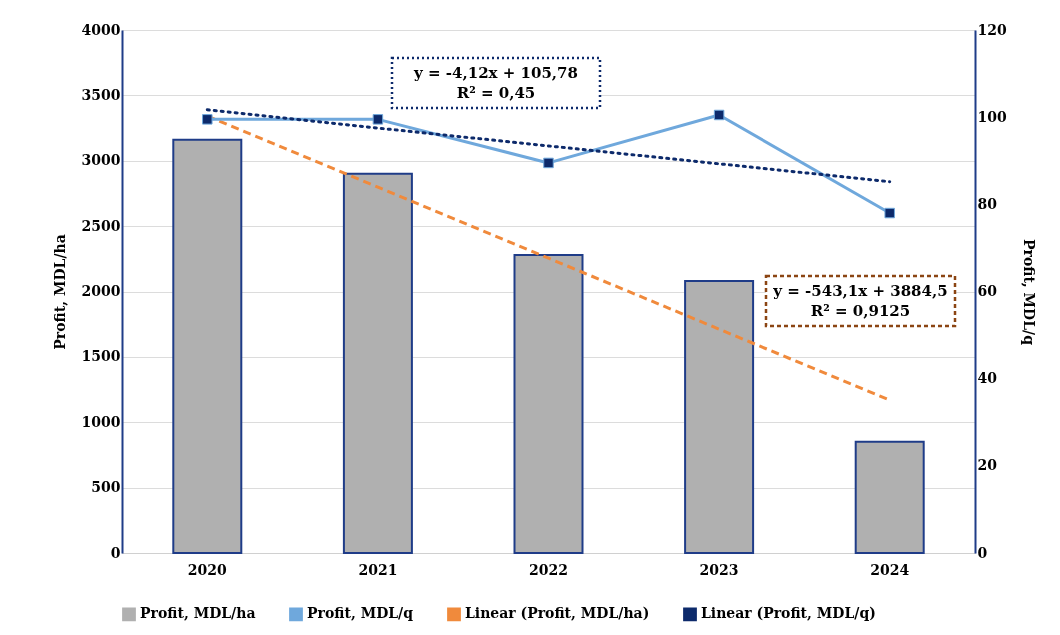 The width and height of the screenshot is (1060, 635). I want to click on y2-tick-label: 20, so click(987, 465).